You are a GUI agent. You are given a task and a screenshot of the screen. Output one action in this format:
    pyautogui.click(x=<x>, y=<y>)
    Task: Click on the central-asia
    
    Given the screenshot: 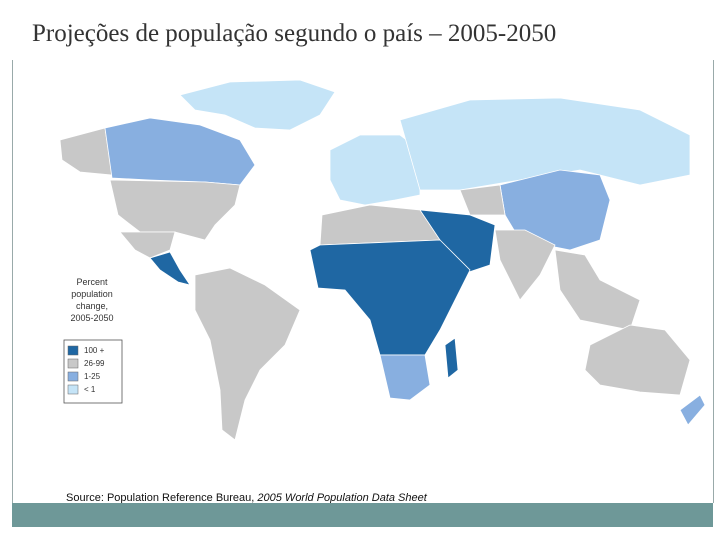 What is the action you would take?
    pyautogui.click(x=482, y=200)
    